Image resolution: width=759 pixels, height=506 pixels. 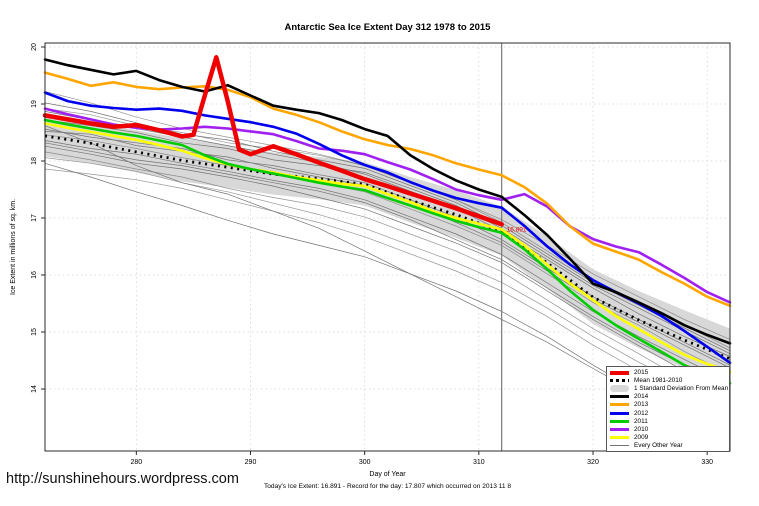 What do you see at coordinates (34, 218) in the screenshot?
I see `y-axis-tick-label: 17` at bounding box center [34, 218].